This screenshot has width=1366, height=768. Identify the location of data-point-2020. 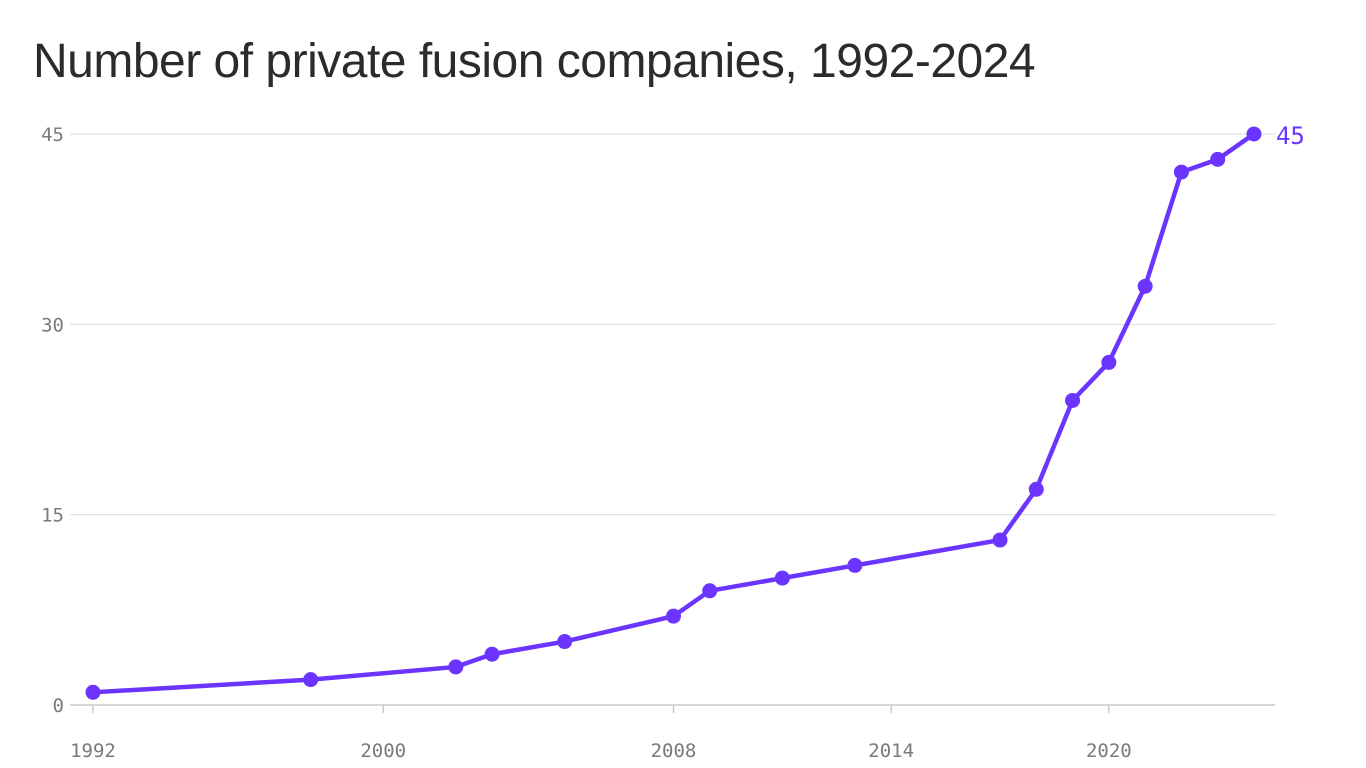
(1109, 362).